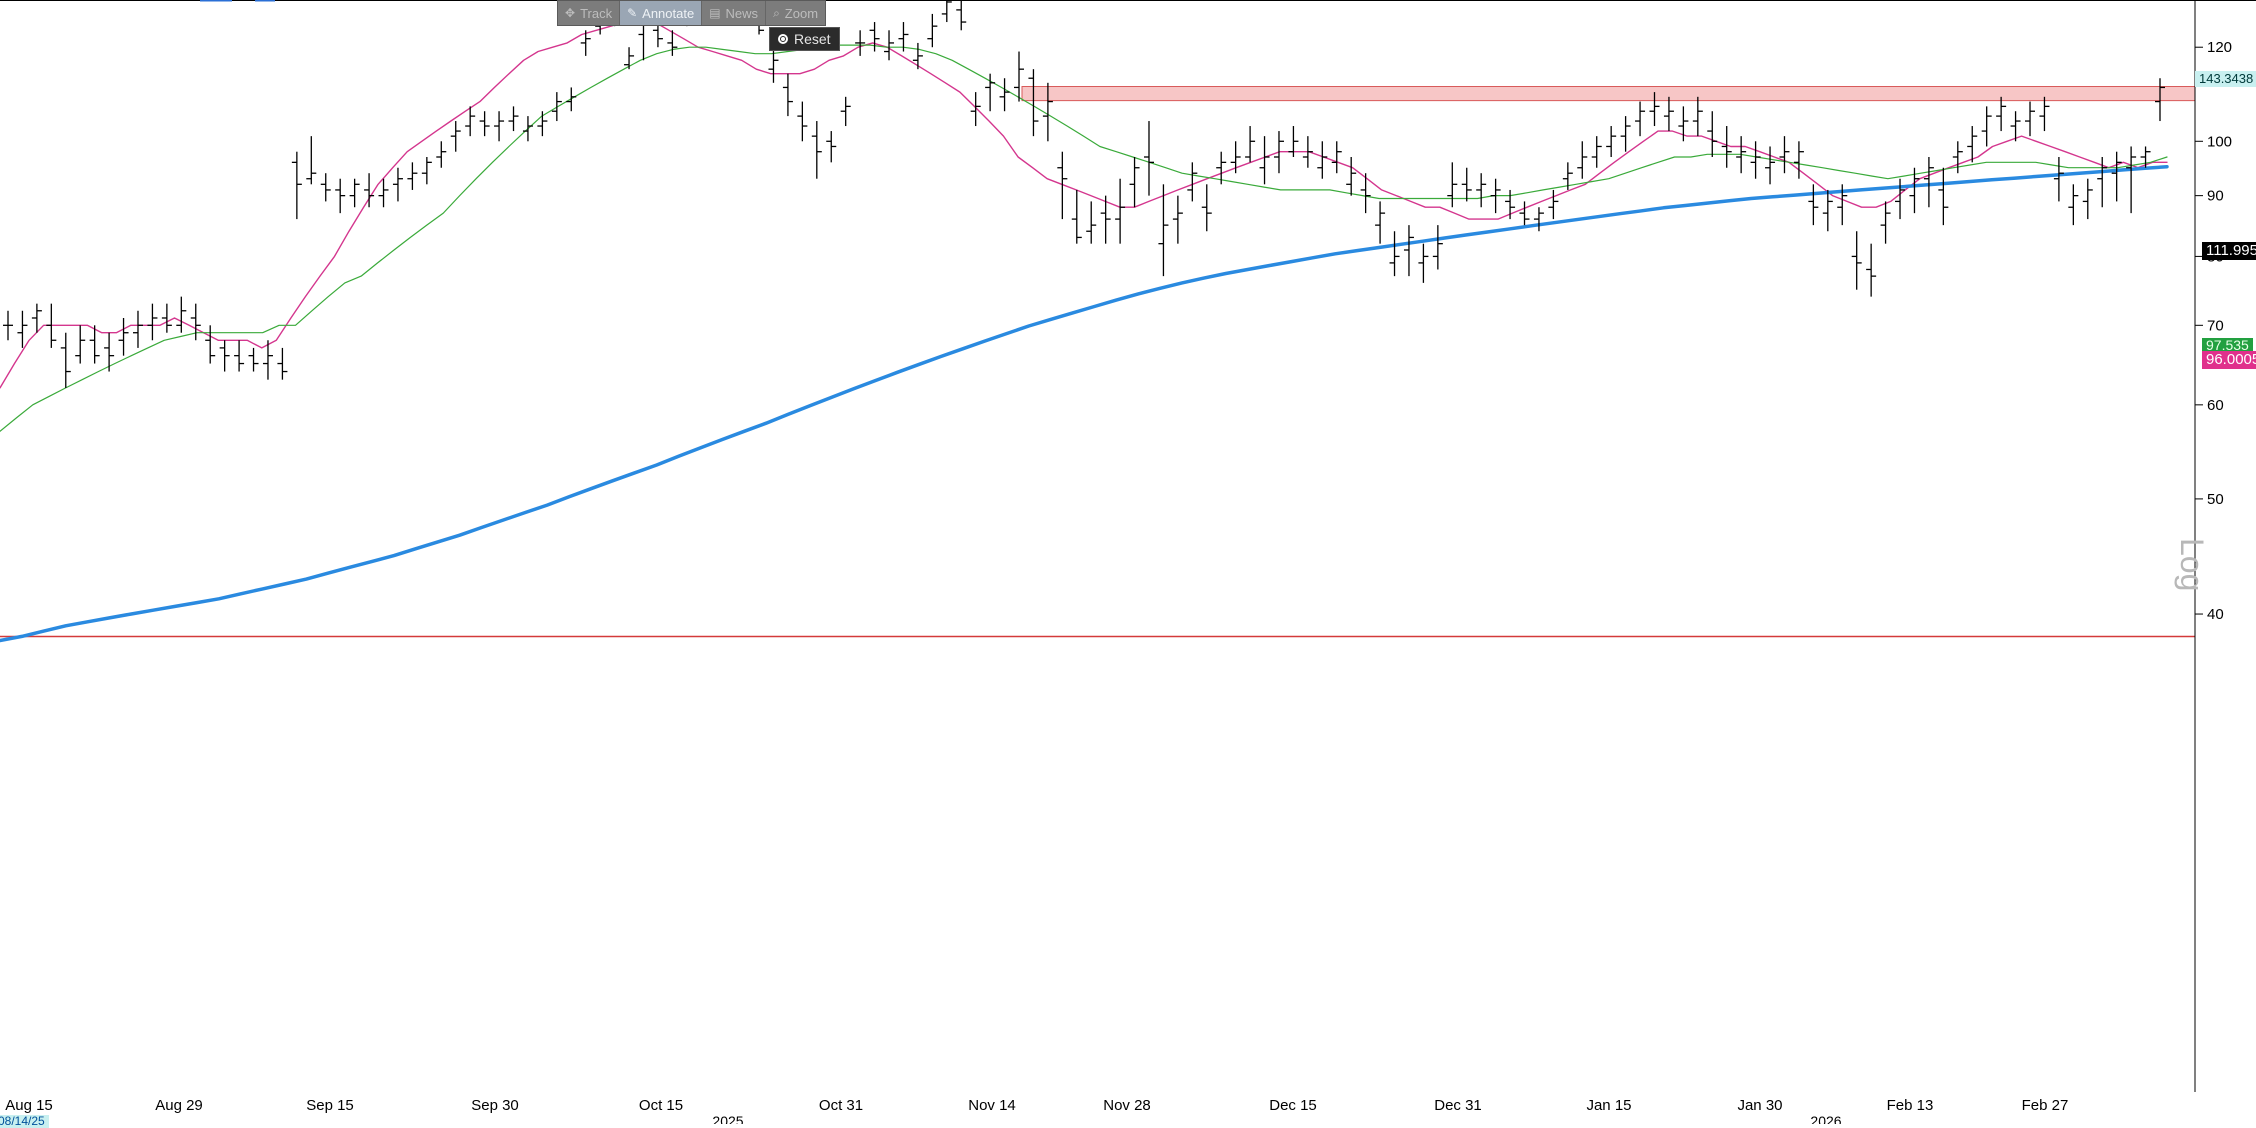  Describe the element at coordinates (668, 13) in the screenshot. I see `annotate-label: Annotate` at that location.